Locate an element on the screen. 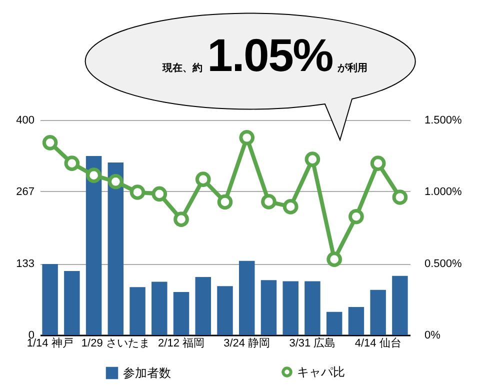 The image size is (480, 390). text: 現在、約 is located at coordinates (182, 68).